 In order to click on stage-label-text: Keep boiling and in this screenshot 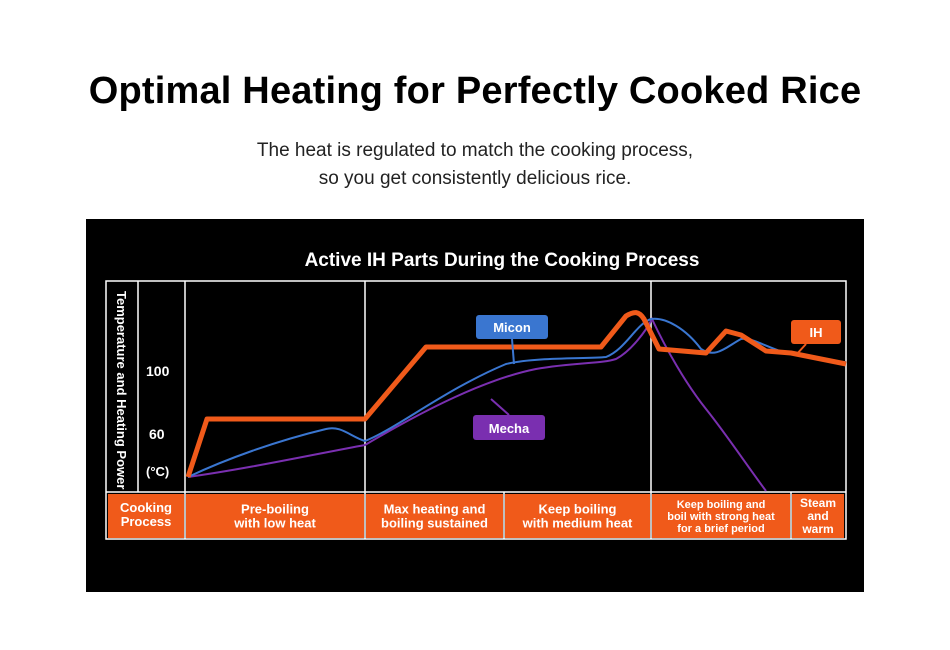, I will do `click(721, 505)`.